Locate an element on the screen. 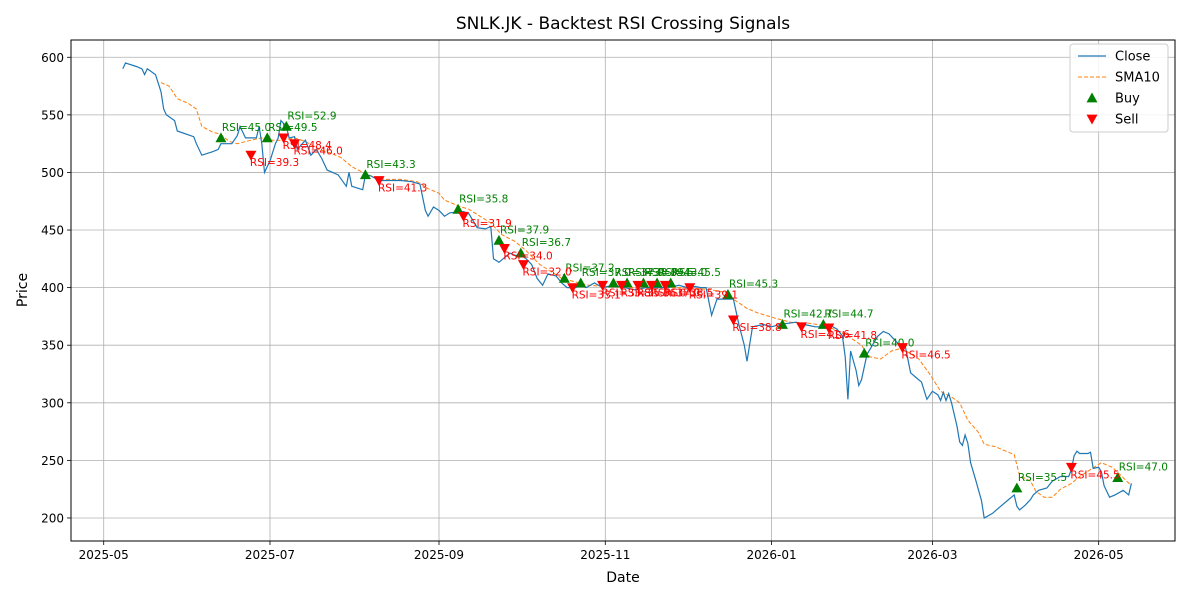 The height and width of the screenshot is (600, 1200). x-tick-label: 2026-03 is located at coordinates (932, 555).